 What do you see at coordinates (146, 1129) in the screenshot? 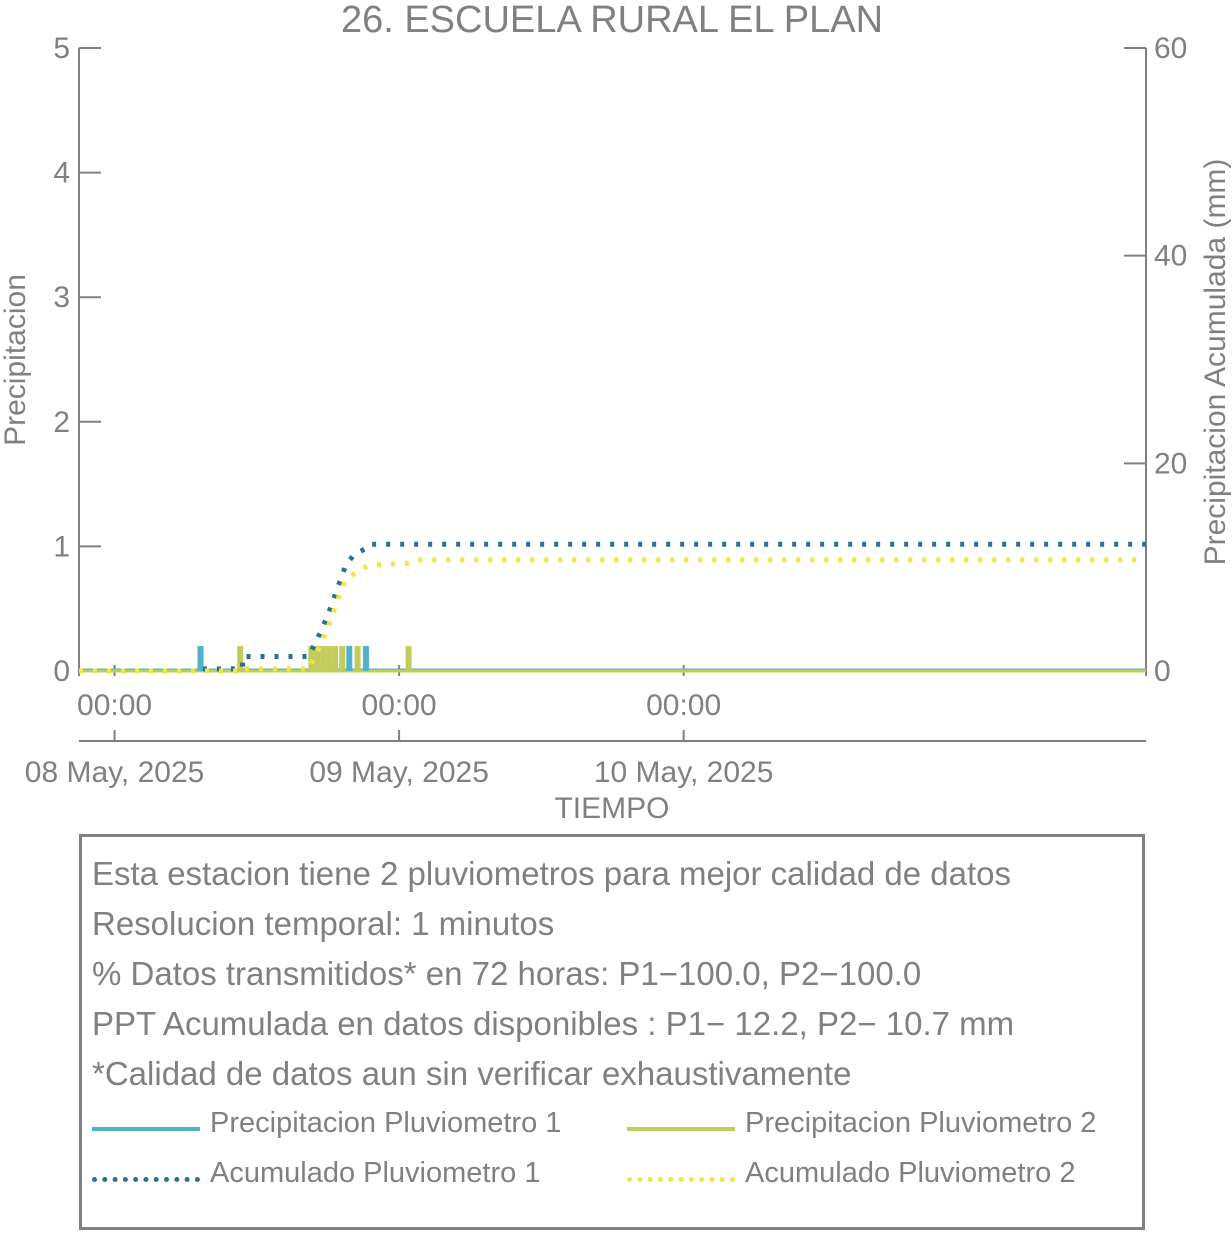
I see `legend-swatch-p1` at bounding box center [146, 1129].